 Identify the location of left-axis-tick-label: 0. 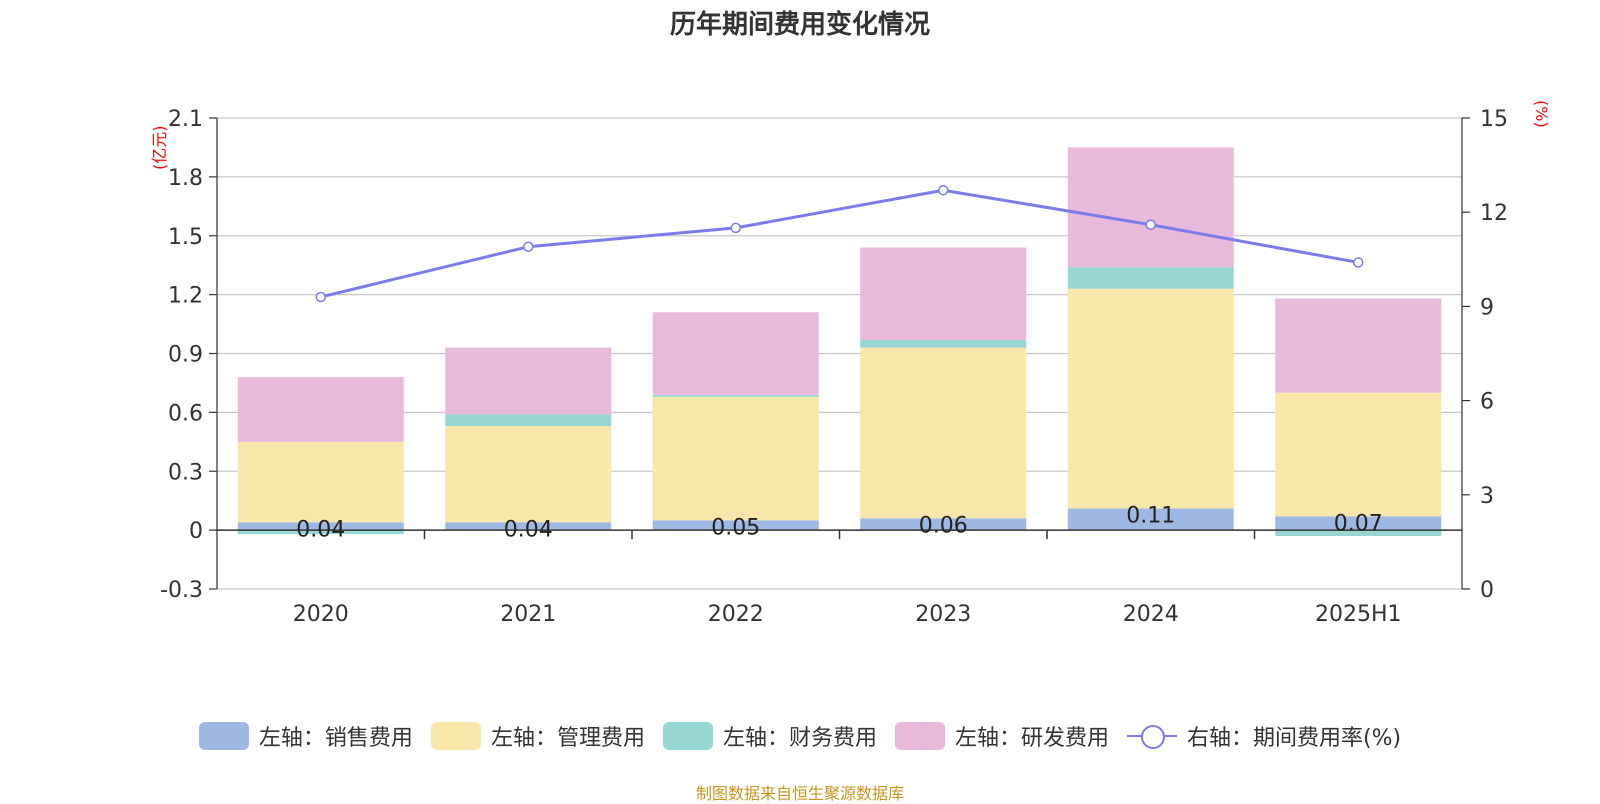
(196, 531).